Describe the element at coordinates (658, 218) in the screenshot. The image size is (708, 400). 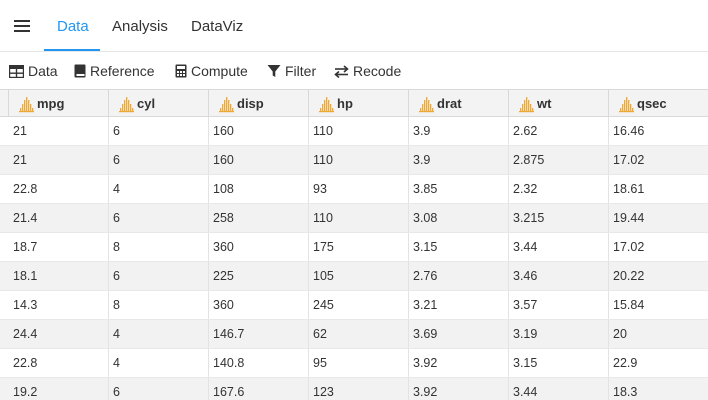
I see `table-cell-qsec: 19.44` at that location.